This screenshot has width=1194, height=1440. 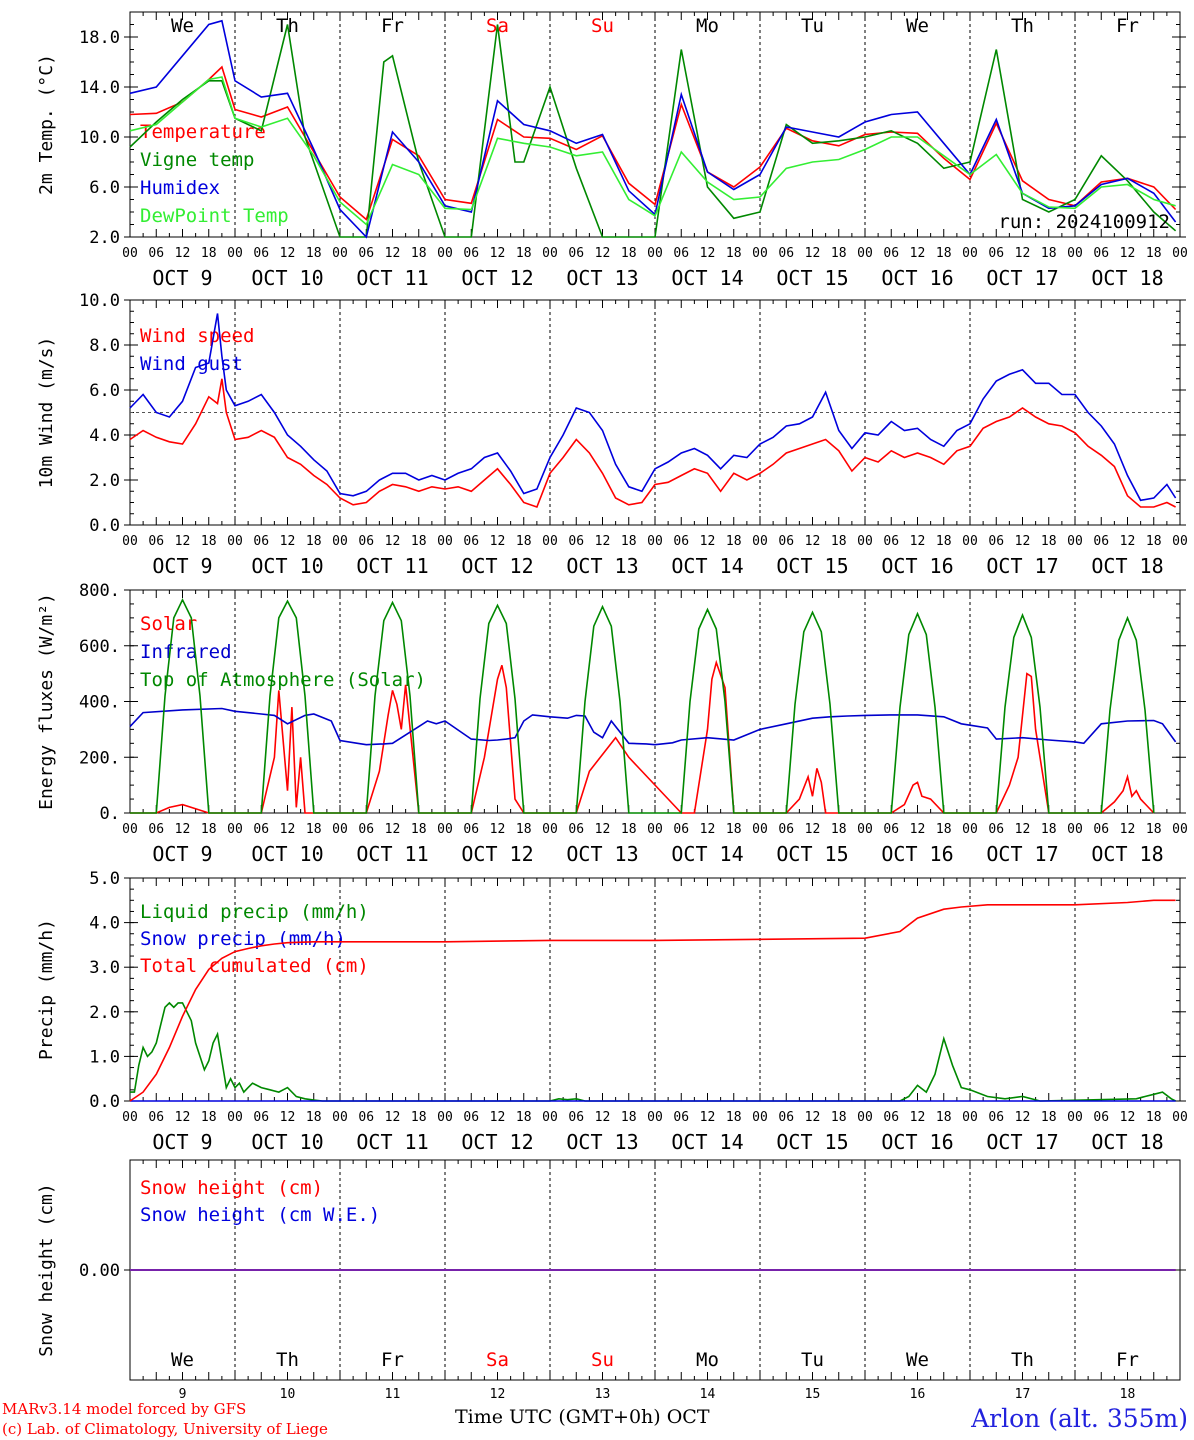 What do you see at coordinates (182, 566) in the screenshot?
I see `panel2-date-label: OCT 9` at bounding box center [182, 566].